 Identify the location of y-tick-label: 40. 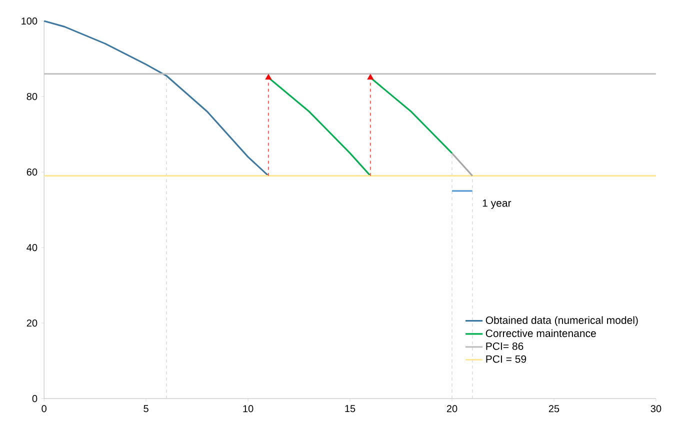
(32, 248).